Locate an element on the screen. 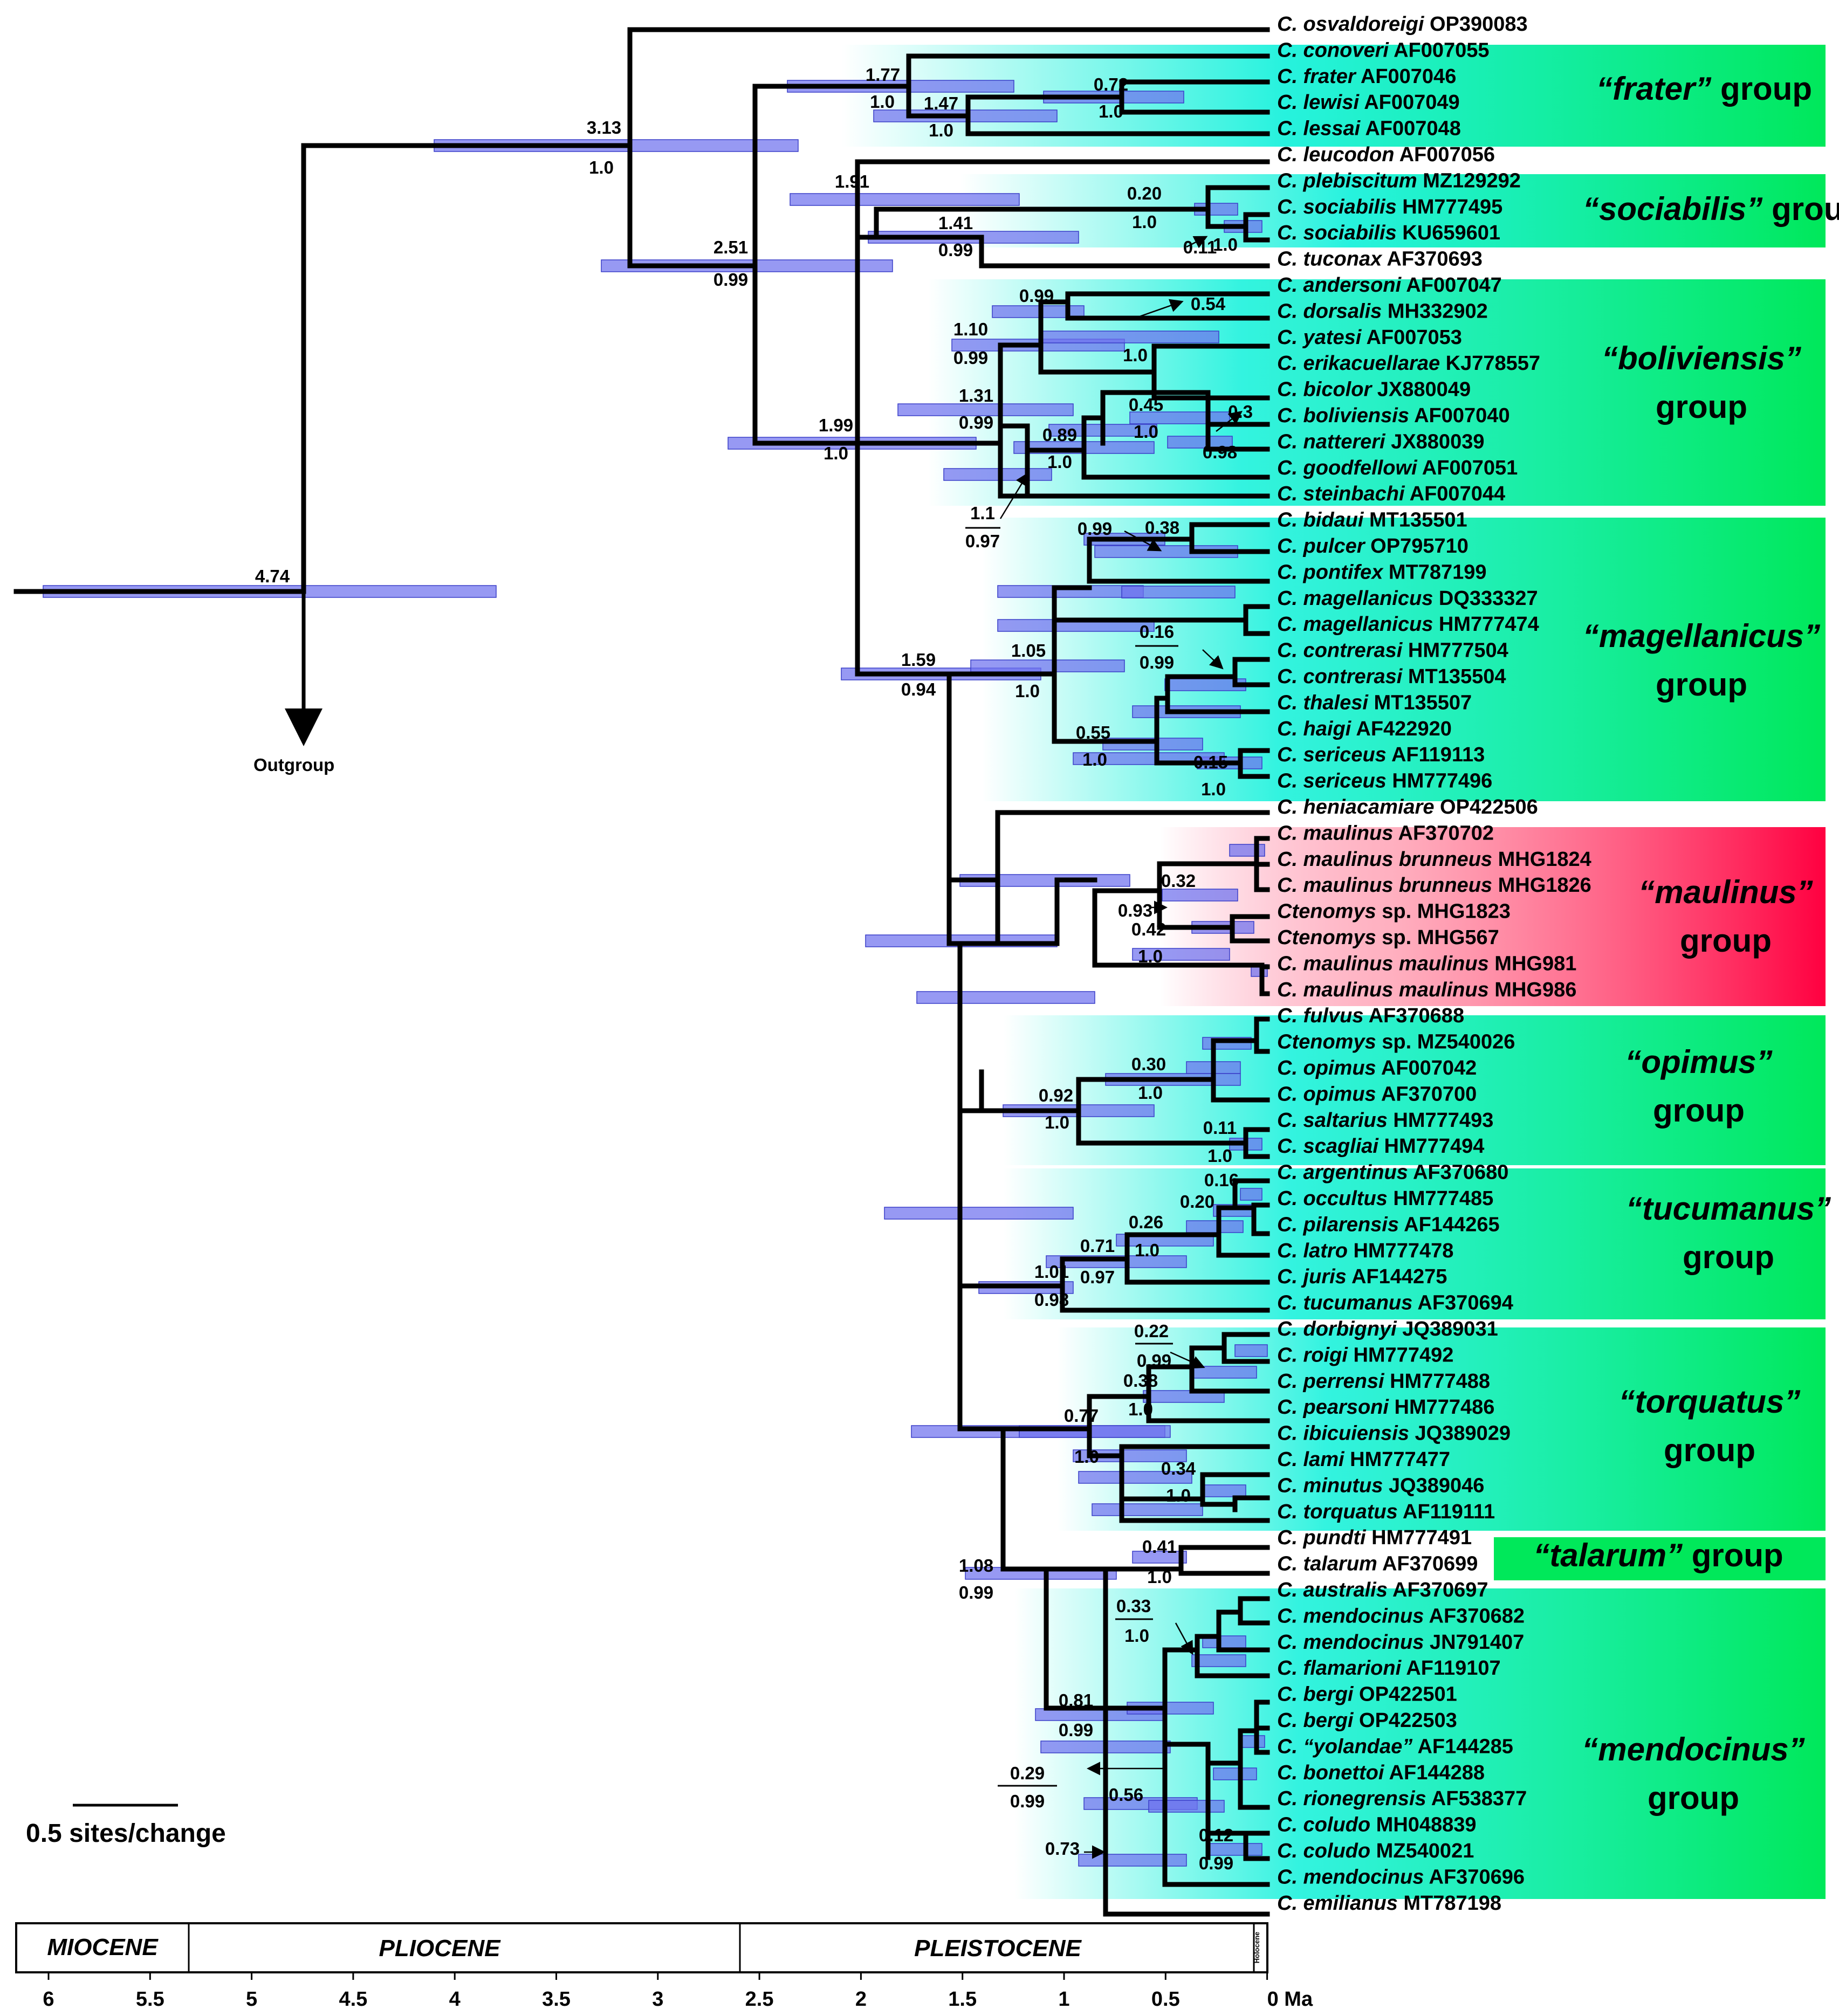  taxon-label: C. maulinus AF370702 is located at coordinates (1385, 833).